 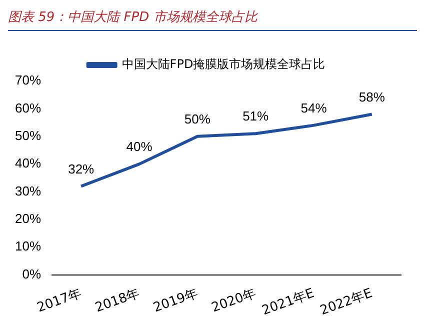 I want to click on x-tick-label: 2022年E, so click(x=346, y=302).